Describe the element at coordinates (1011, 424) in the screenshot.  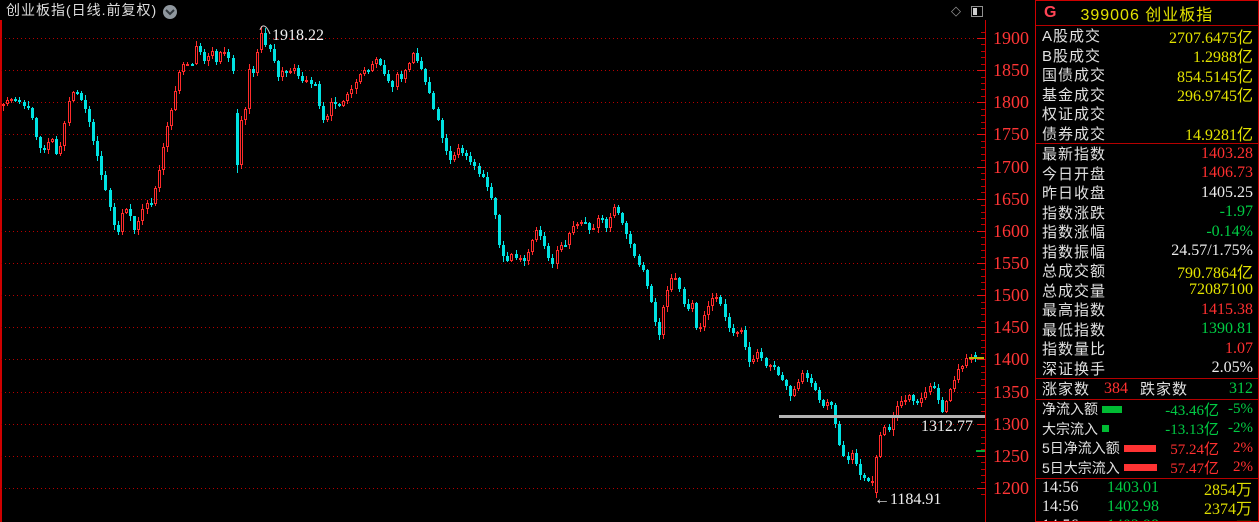
I see `y-axis-tick-label: 1300` at that location.